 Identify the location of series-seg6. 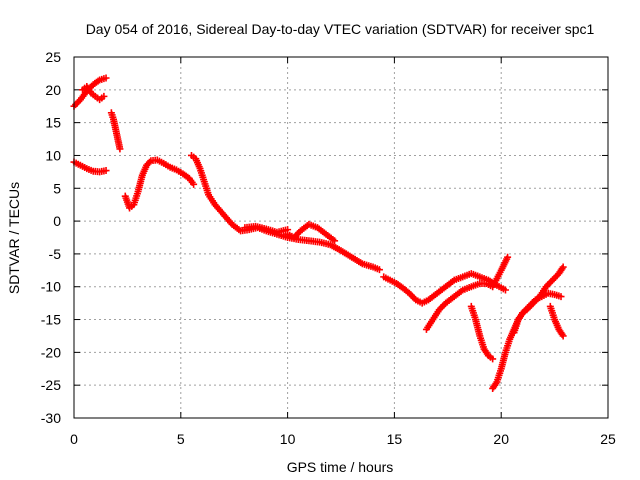
(285, 212).